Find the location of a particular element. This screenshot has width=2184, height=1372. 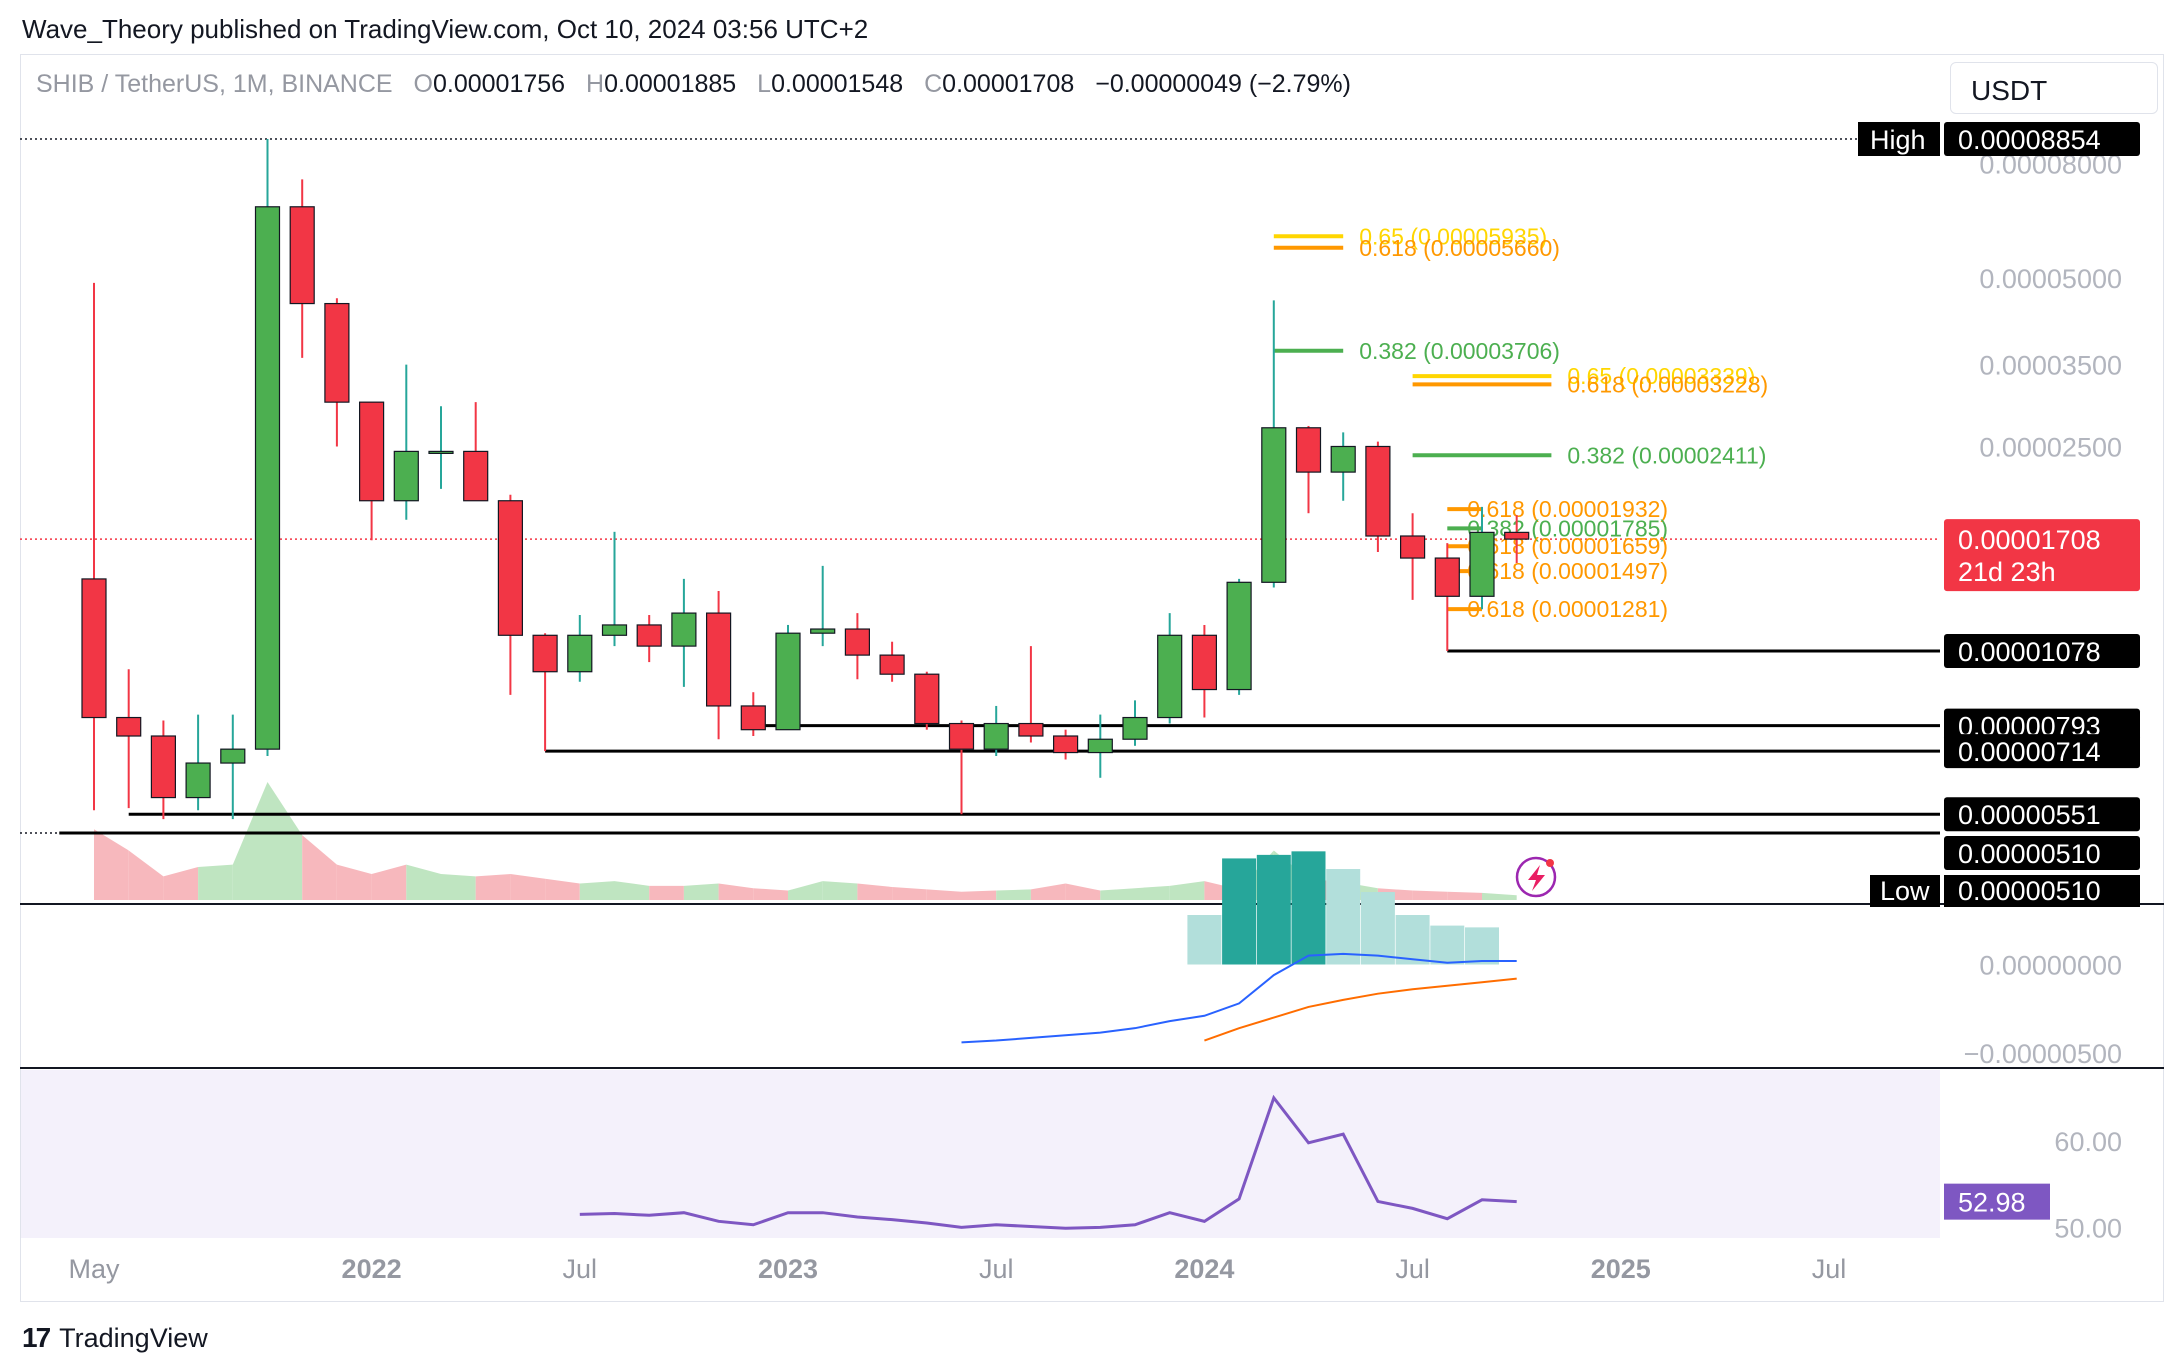

time-axis-label: 2023 is located at coordinates (788, 1269).